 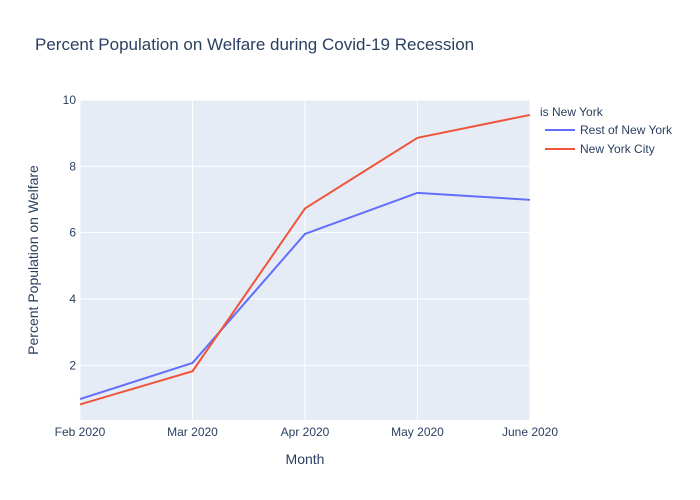 What do you see at coordinates (72, 166) in the screenshot?
I see `y-tick-label: 8` at bounding box center [72, 166].